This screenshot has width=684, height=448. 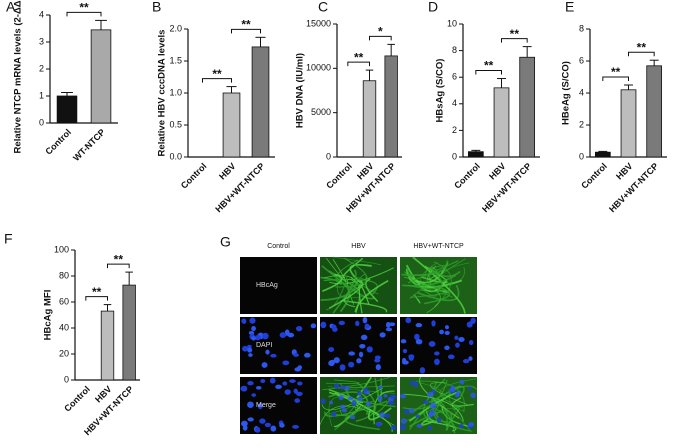 I want to click on y-axis-title: HBV DNA (IU/ml), so click(x=300, y=90).